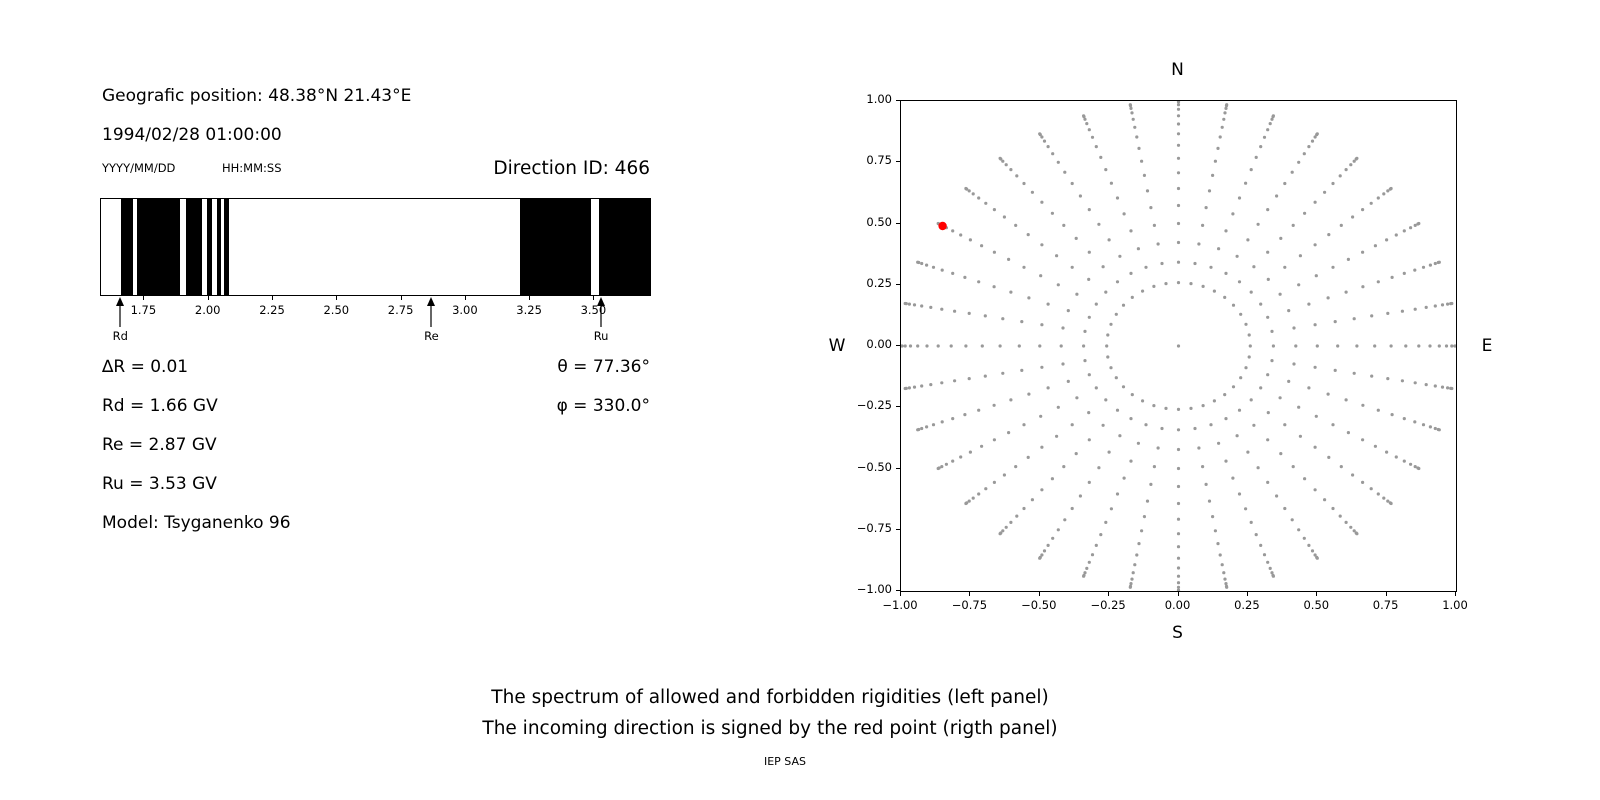  Describe the element at coordinates (336, 310) in the screenshot. I see `x-tick-label: 2.50` at that location.